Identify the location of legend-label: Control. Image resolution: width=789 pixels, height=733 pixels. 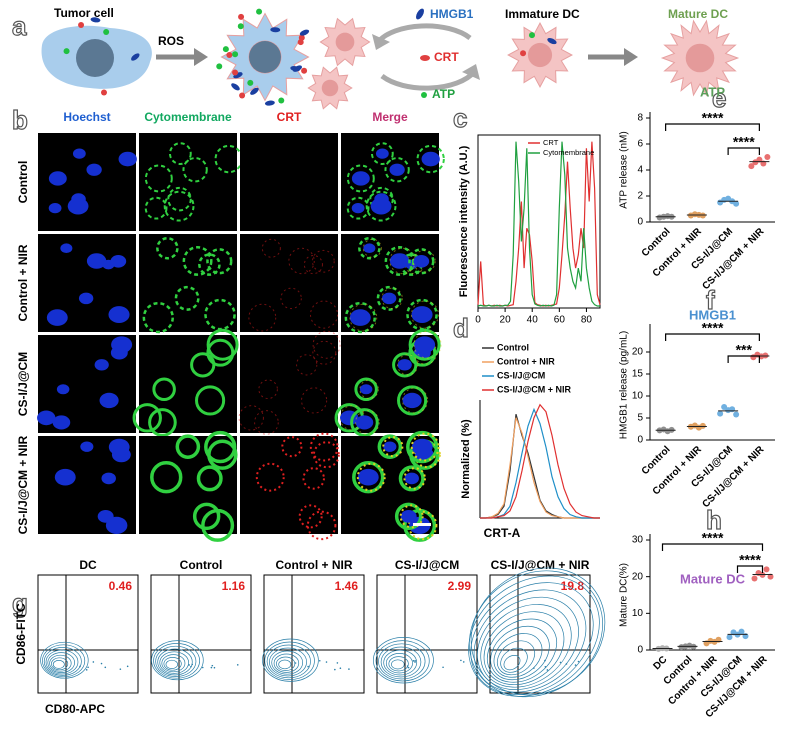
(513, 347).